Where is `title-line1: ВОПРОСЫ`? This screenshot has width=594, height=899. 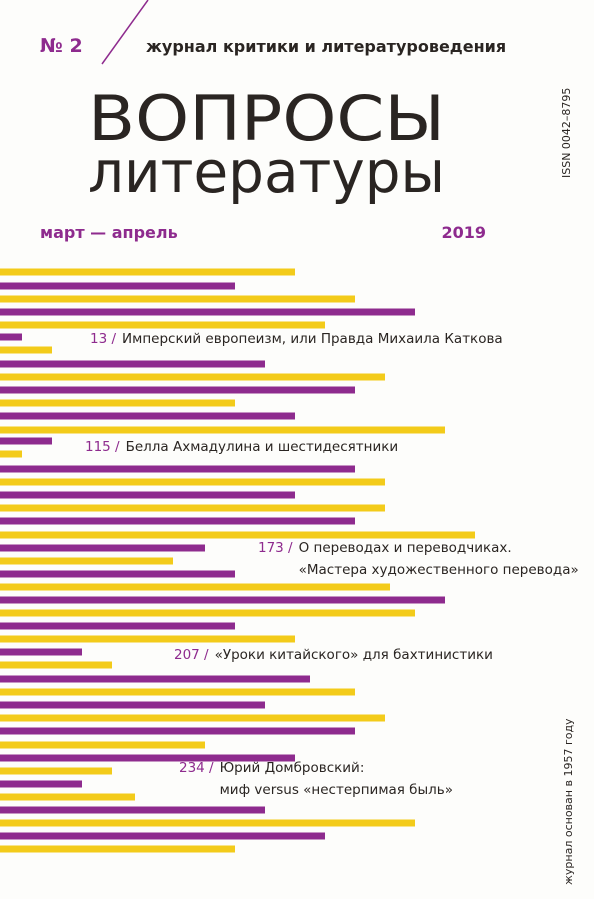
title-line1: ВОПРОСЫ is located at coordinates (266, 118).